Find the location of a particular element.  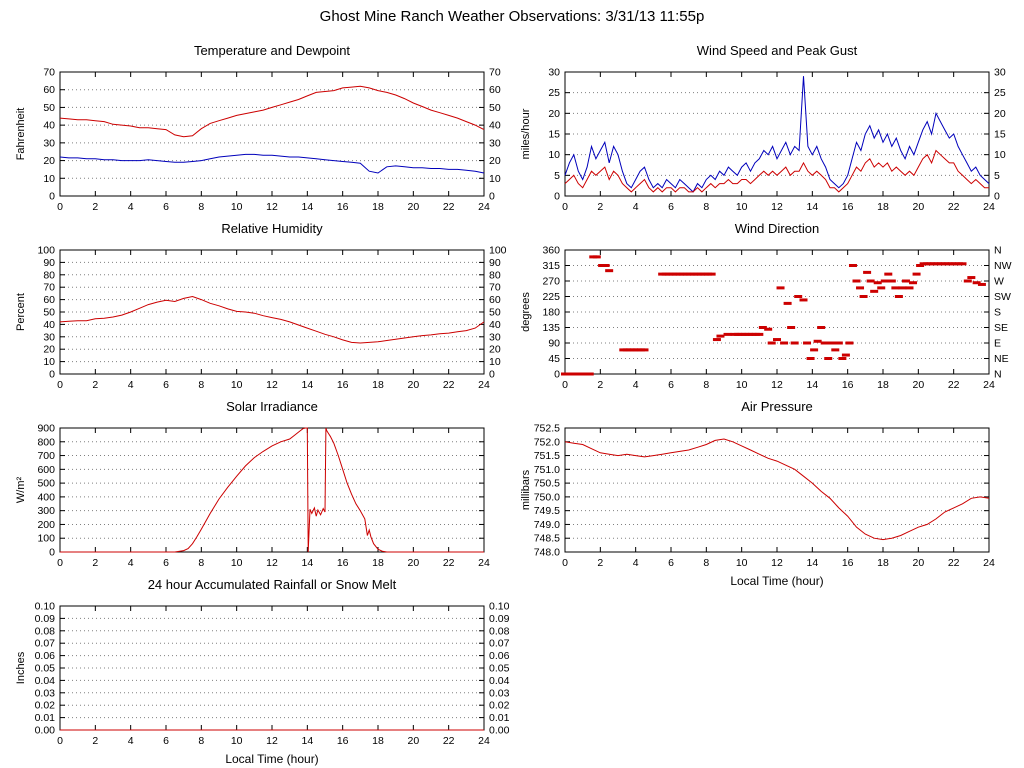

svg-text: 752.0 is located at coordinates (547, 442).